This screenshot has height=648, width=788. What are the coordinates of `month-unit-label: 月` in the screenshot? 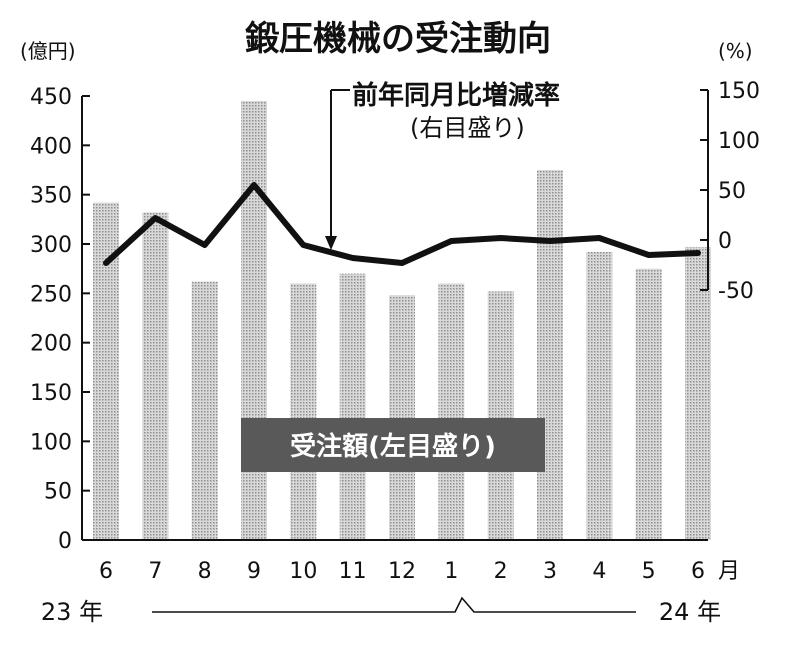 It's located at (729, 571).